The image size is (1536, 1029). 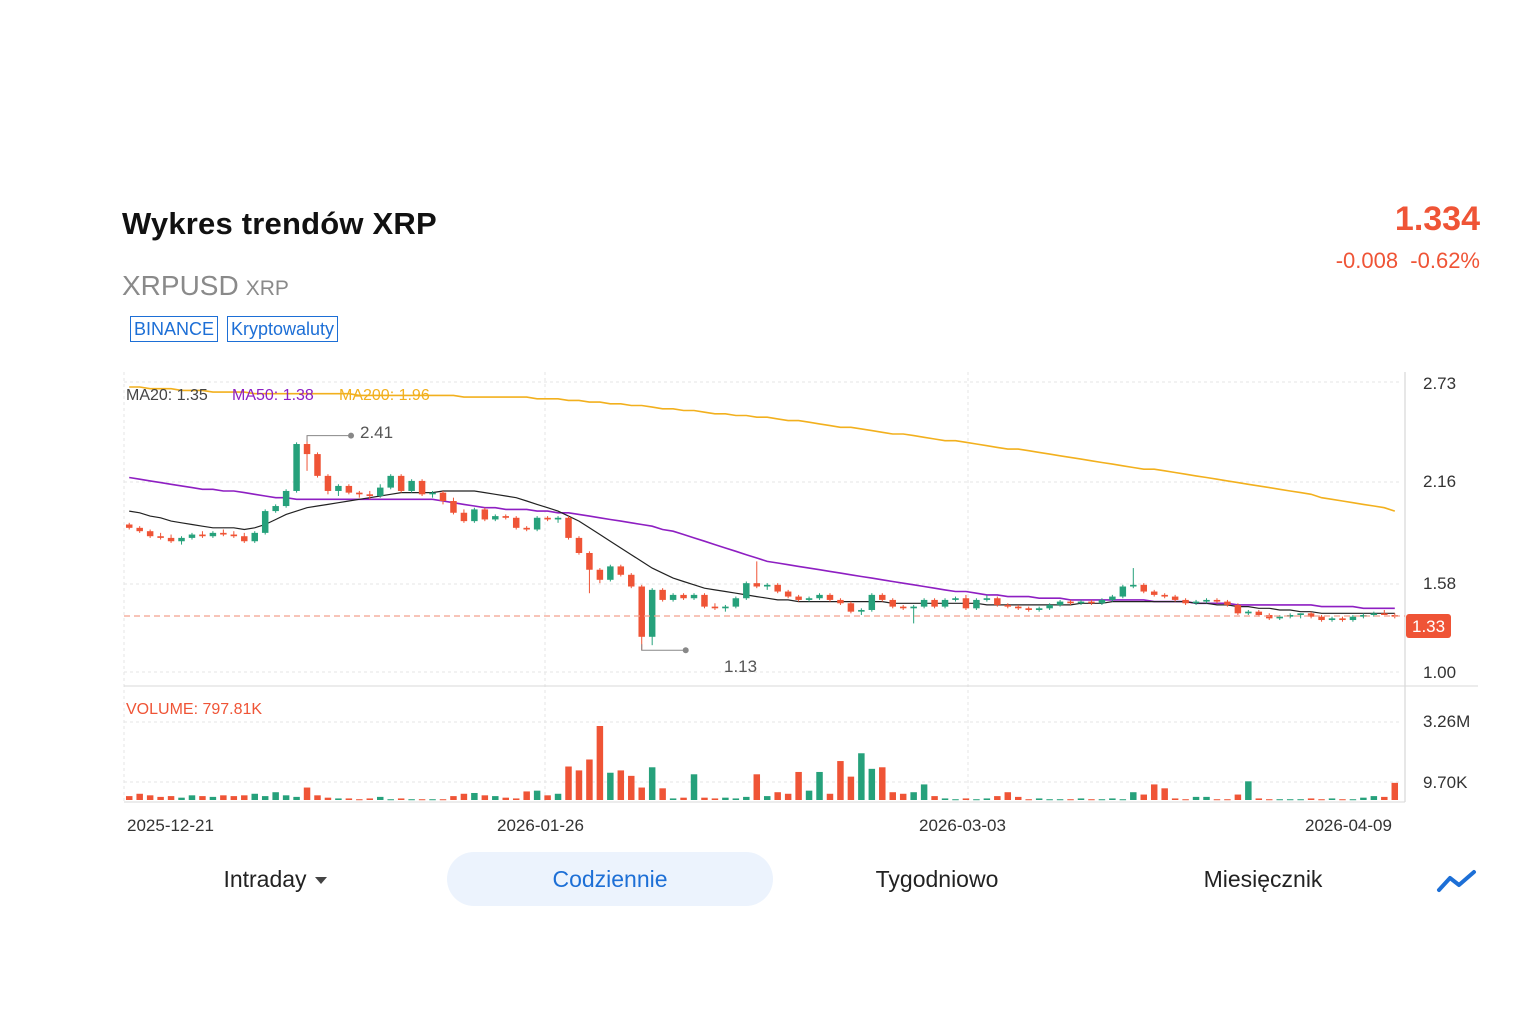 I want to click on exchange-tag: BINANCE, so click(x=174, y=329).